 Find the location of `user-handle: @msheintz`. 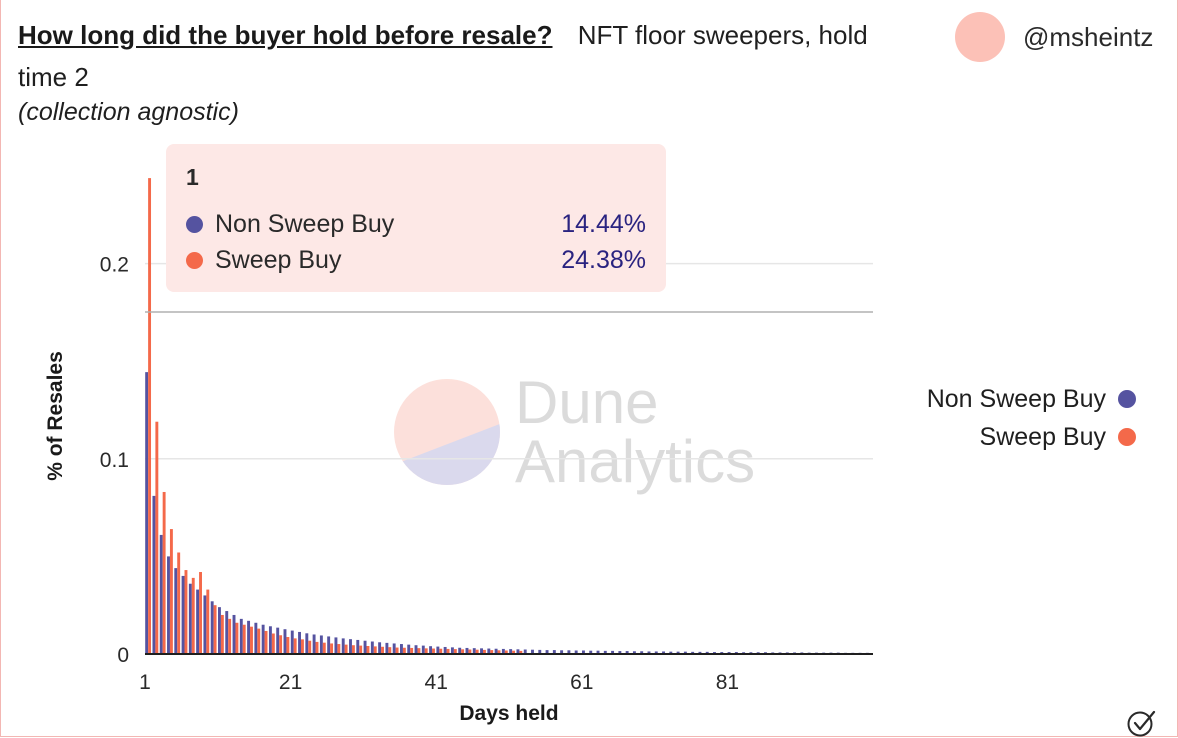

user-handle: @msheintz is located at coordinates (1088, 36).